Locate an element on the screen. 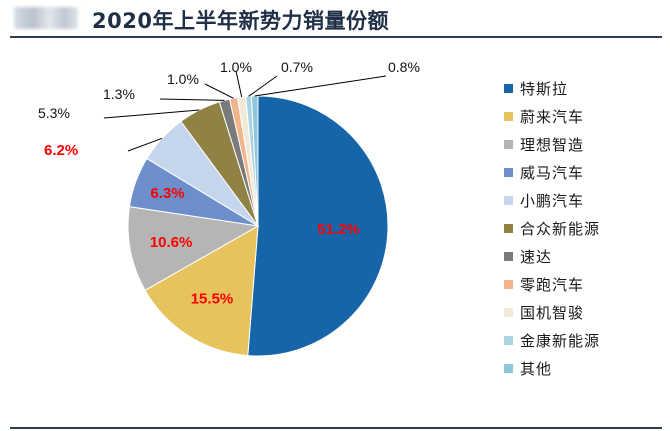  legend-item: 合众新能源 is located at coordinates (552, 228).